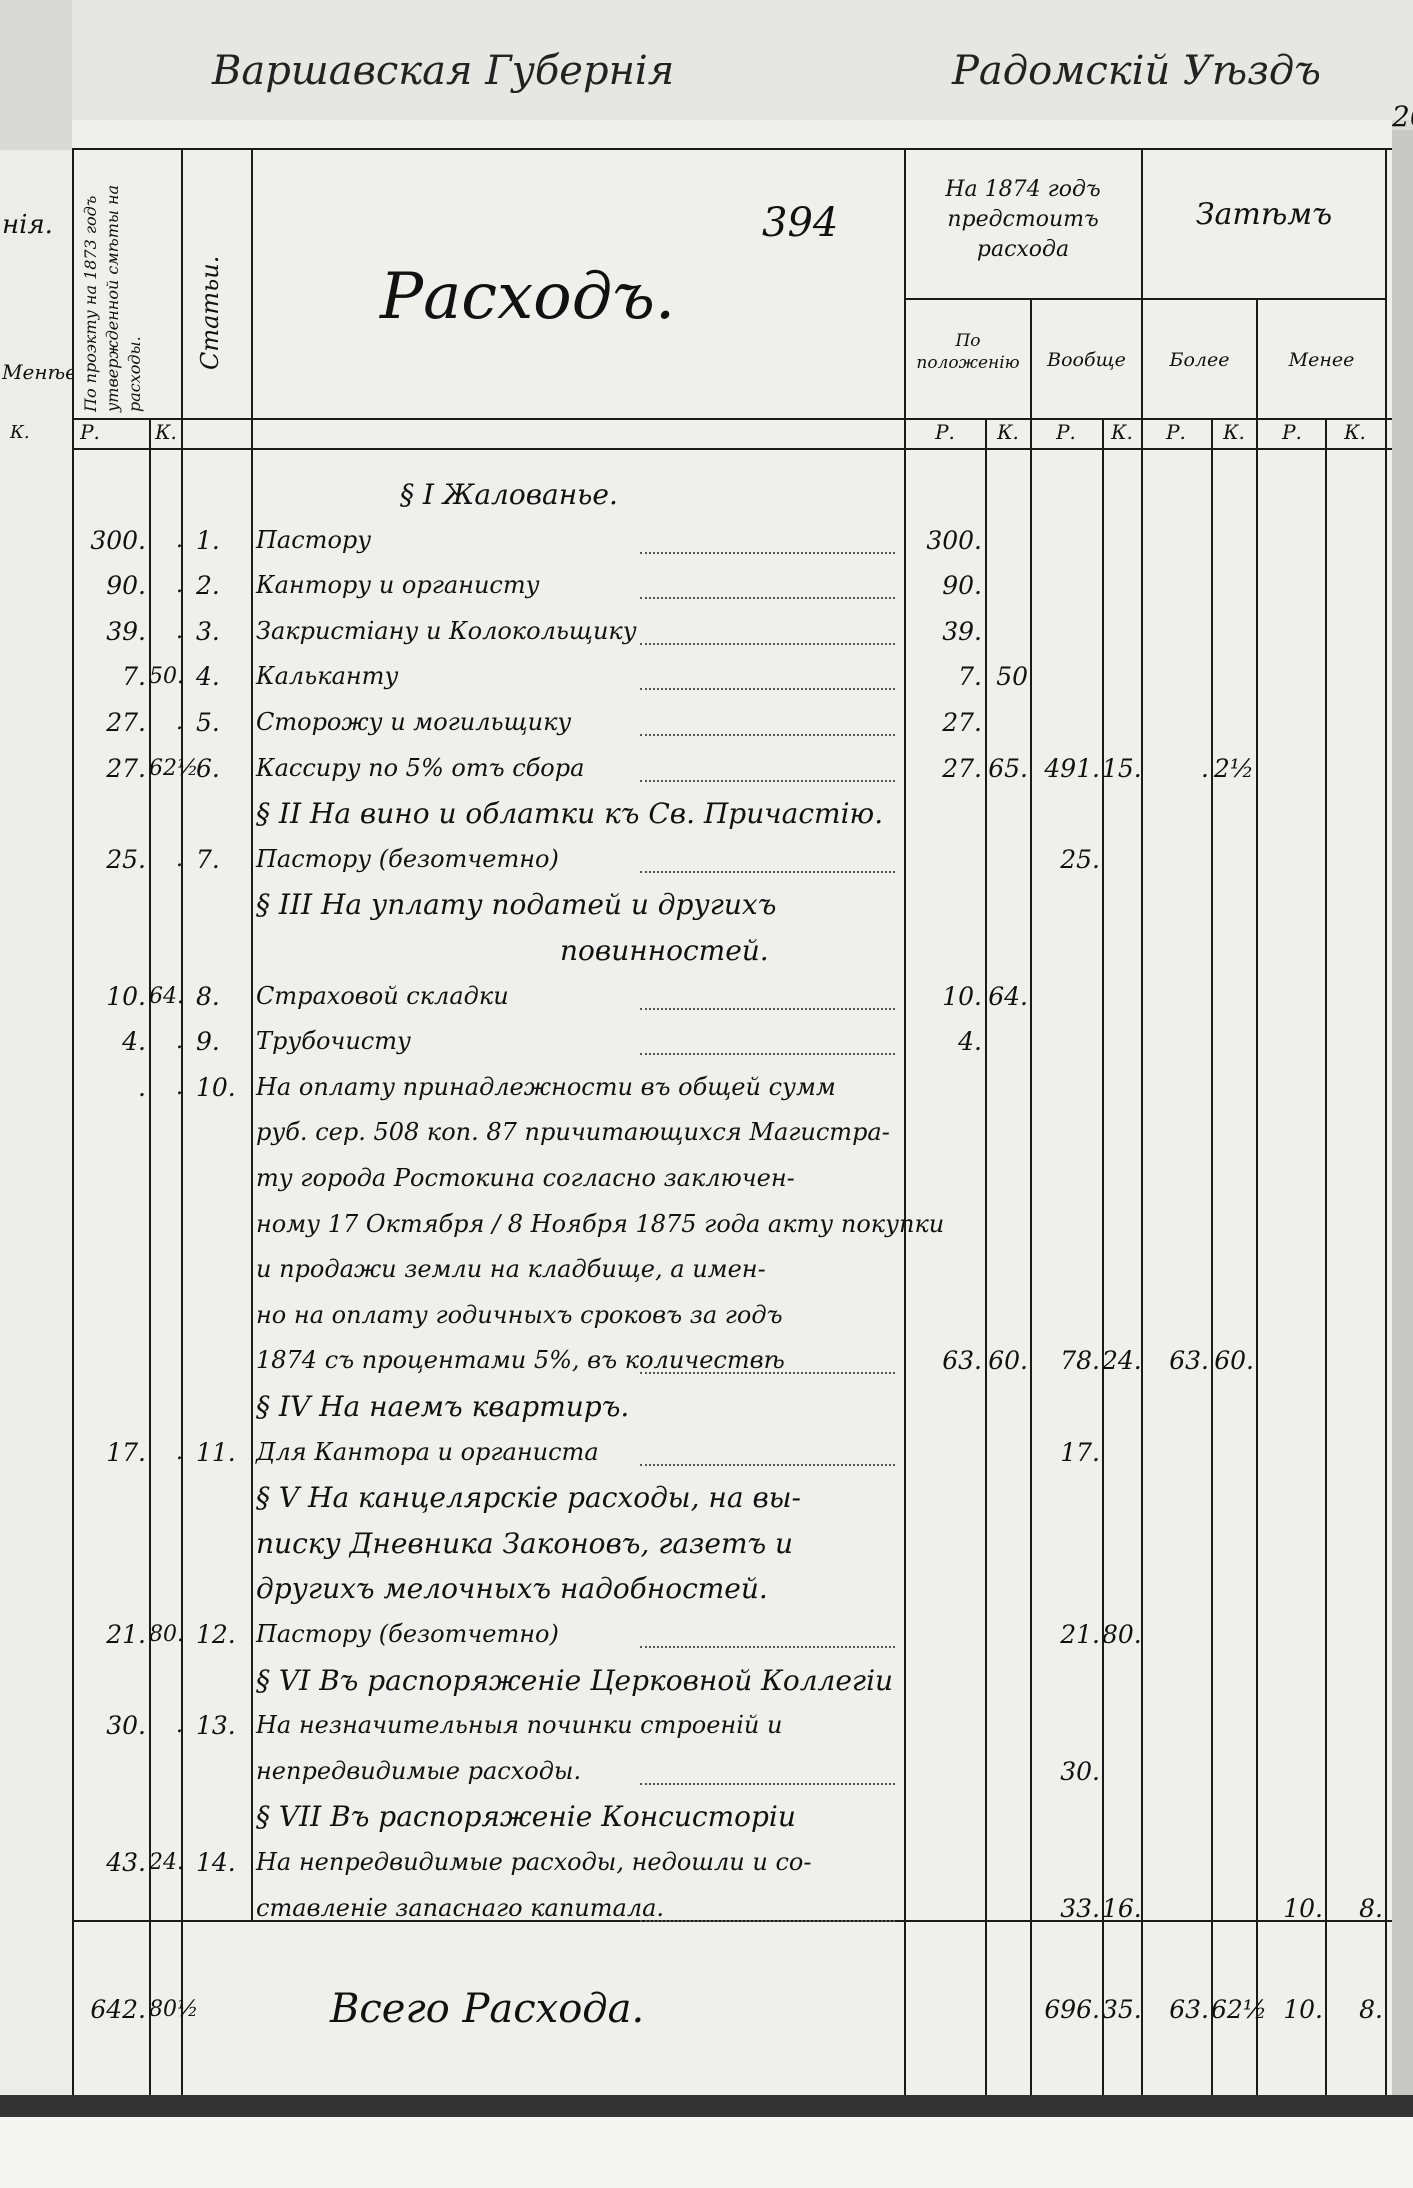 This screenshot has width=1413, height=2188. Describe the element at coordinates (1234, 1361) in the screenshot. I see `amount-more-k: 60.` at that location.